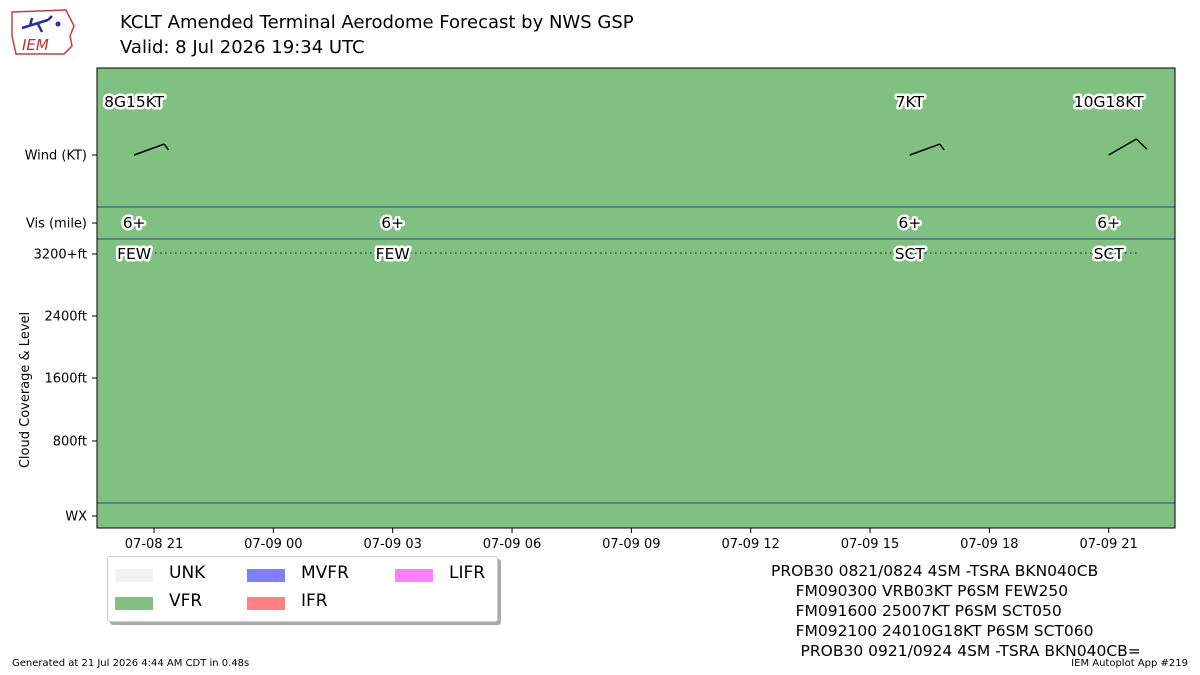 Image resolution: width=1200 pixels, height=675 pixels. Describe the element at coordinates (392, 544) in the screenshot. I see `x-tick-label: 07-09 03` at that location.